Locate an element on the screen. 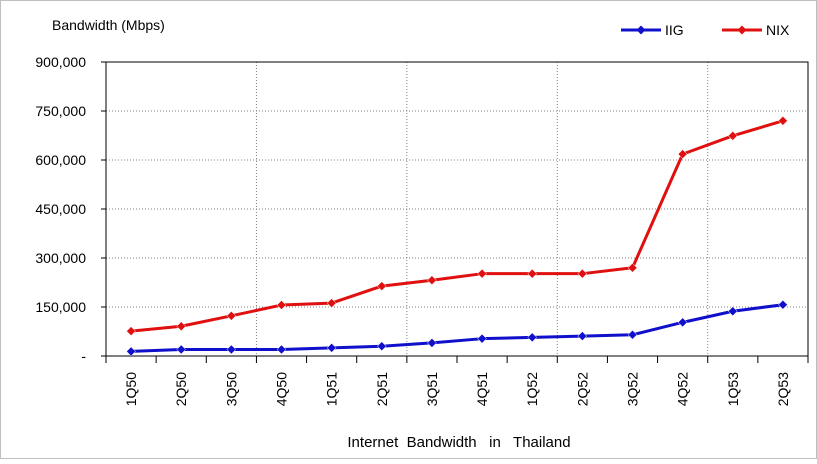  x-tick-label: 2Q53 is located at coordinates (783, 389).